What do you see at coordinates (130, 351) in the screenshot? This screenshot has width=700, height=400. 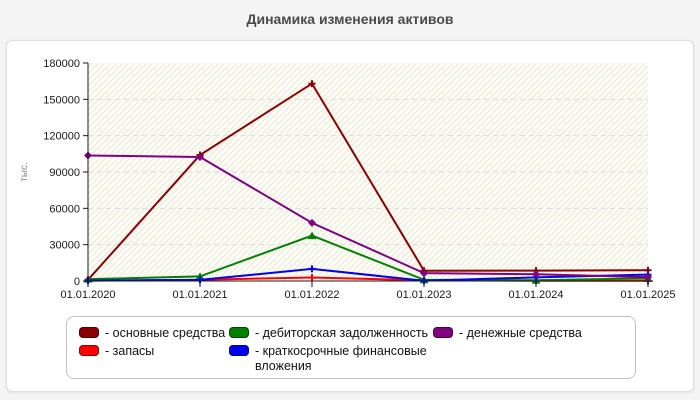 I see `legend-label-1: - запасы` at bounding box center [130, 351].